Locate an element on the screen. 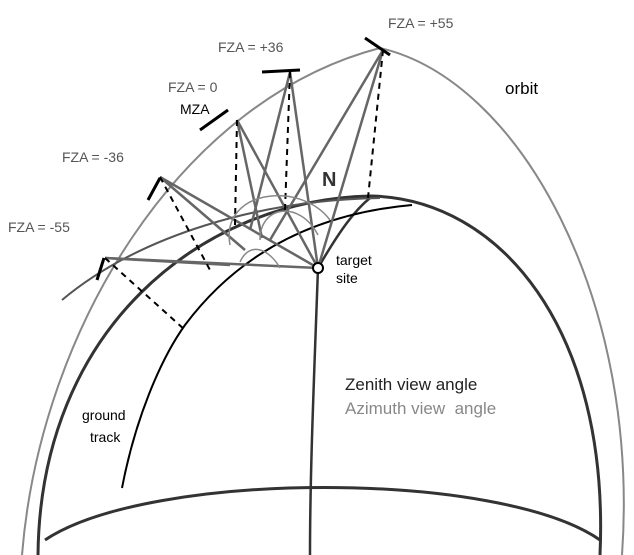 The width and height of the screenshot is (634, 555). horizon-arc is located at coordinates (221, 249).